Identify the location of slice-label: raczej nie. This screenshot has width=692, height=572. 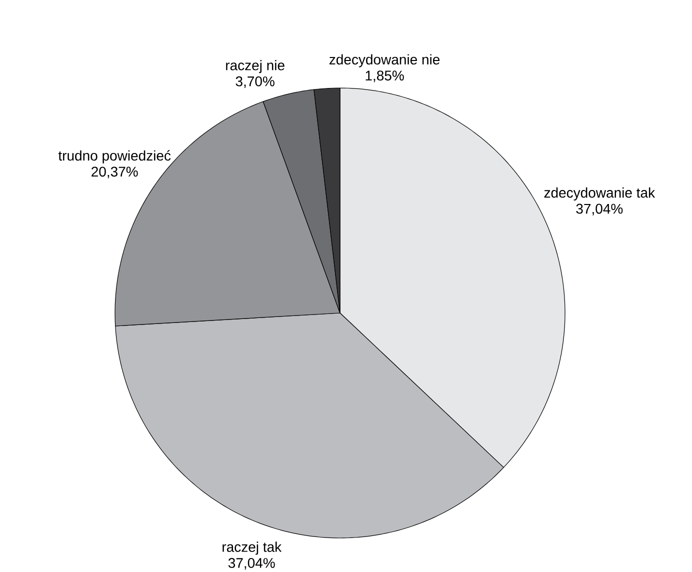
(255, 67).